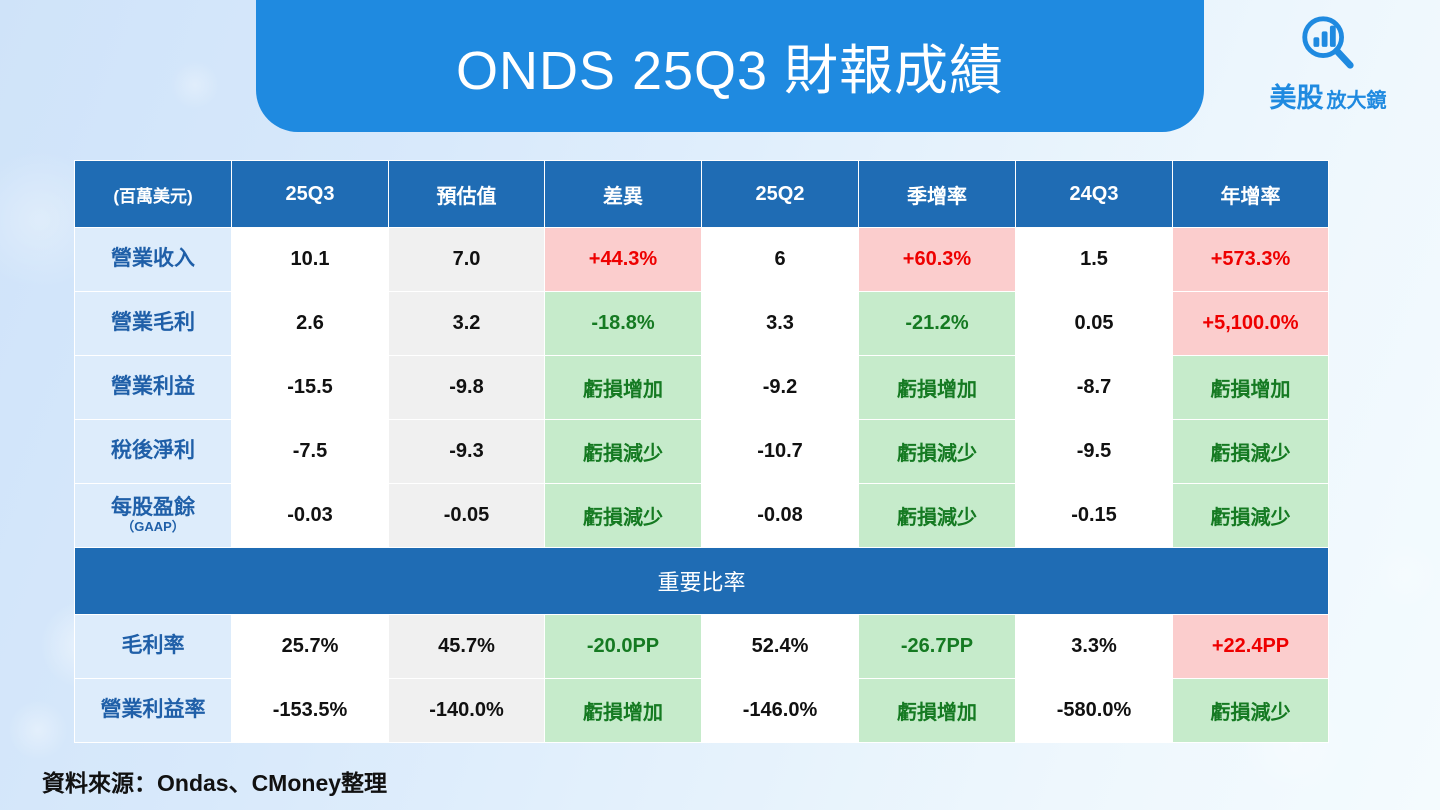  I want to click on column-header-unit: (百萬美元), so click(153, 194).